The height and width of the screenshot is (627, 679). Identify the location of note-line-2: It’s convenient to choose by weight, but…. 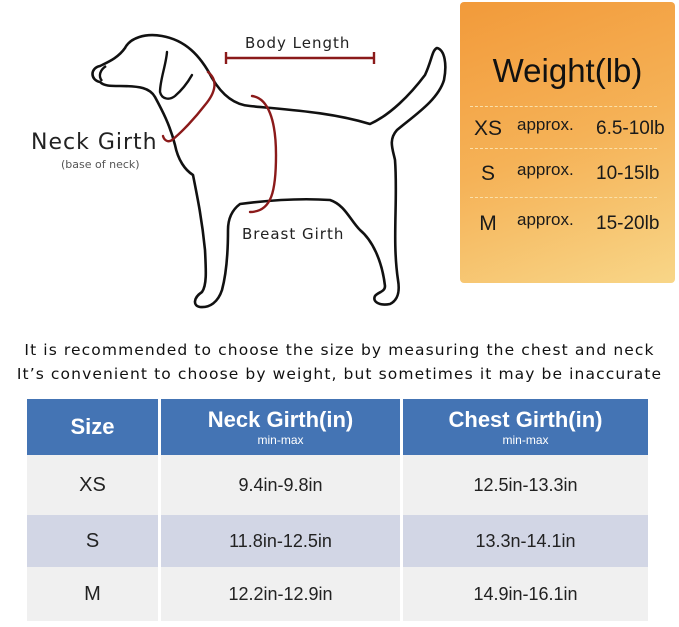
(339, 374).